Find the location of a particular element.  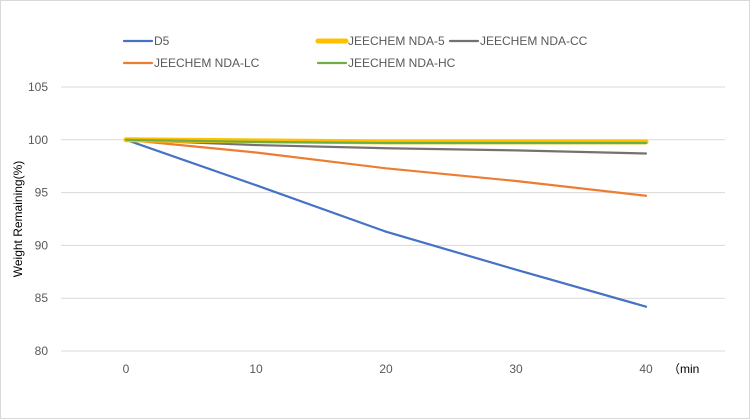

series-line-jeechem-nda-cc is located at coordinates (386, 146).